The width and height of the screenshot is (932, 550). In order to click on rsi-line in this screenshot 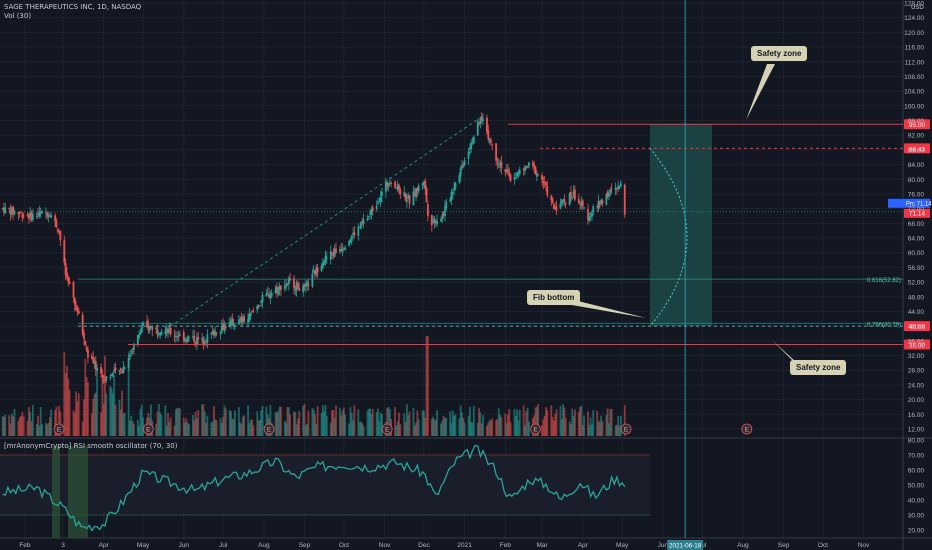, I will do `click(314, 488)`.